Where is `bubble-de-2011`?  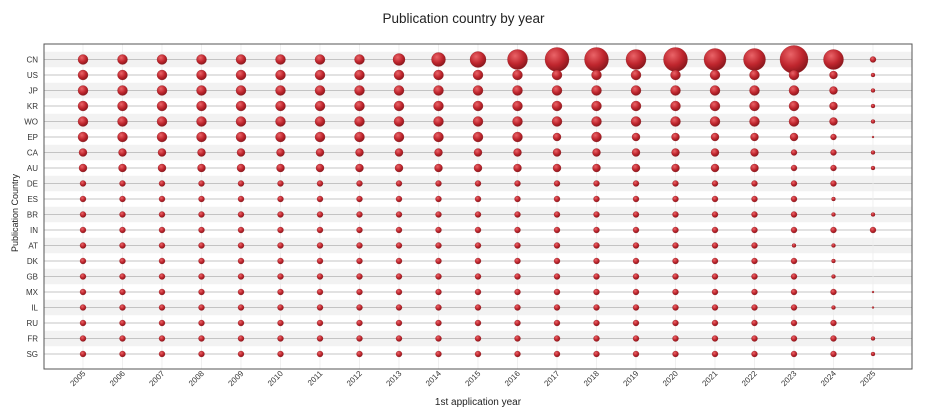
bubble-de-2011 is located at coordinates (320, 183).